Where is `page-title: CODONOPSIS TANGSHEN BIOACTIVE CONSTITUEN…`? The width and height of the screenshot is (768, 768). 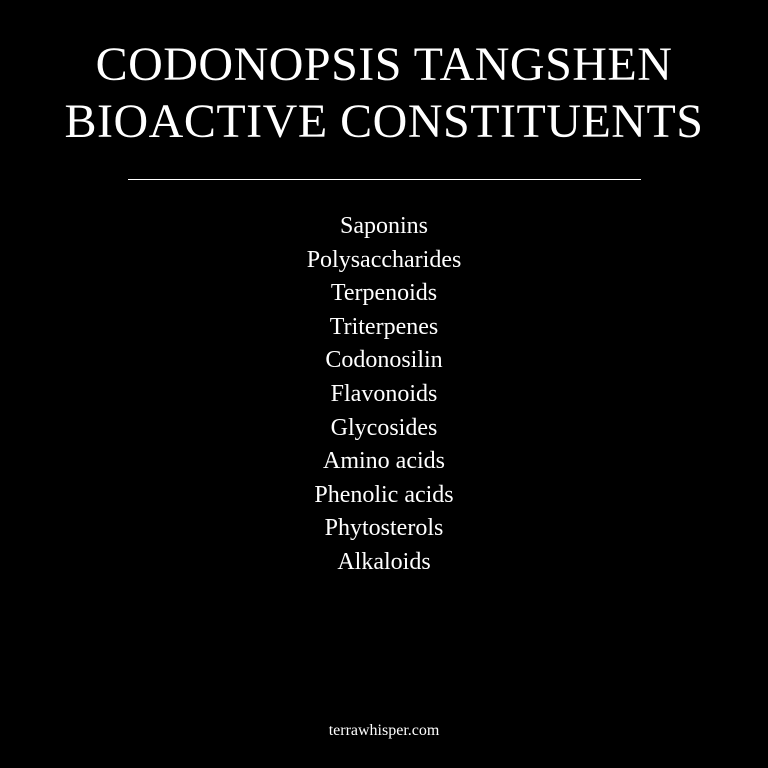
page-title: CODONOPSIS TANGSHEN BIOACTIVE CONSTITUEN… is located at coordinates (384, 93).